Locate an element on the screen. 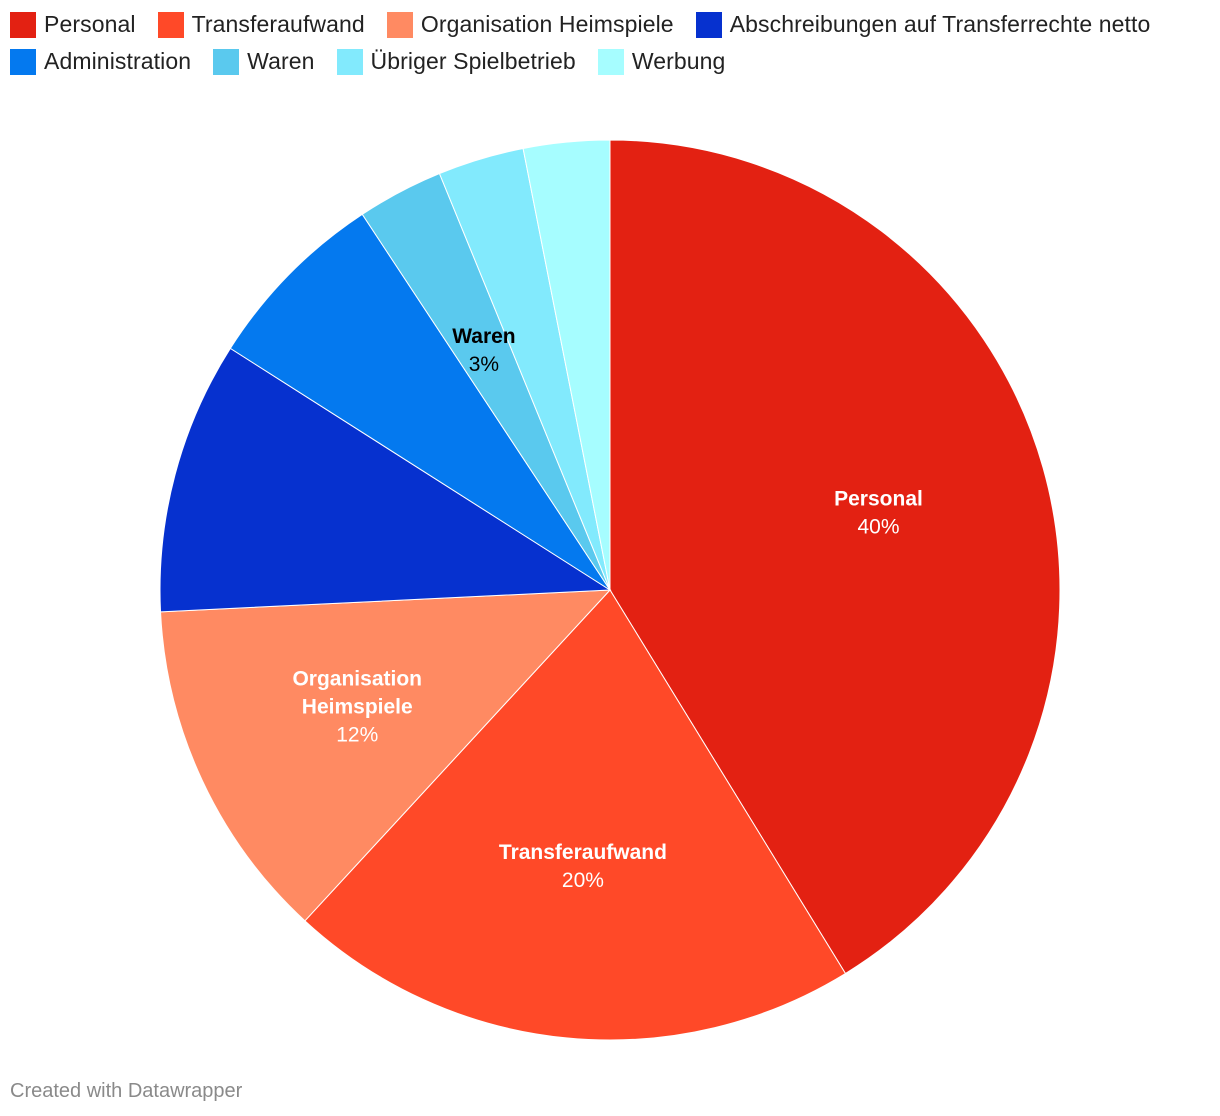 This screenshot has width=1220, height=1116. slice-label-value: 40% is located at coordinates (878, 527).